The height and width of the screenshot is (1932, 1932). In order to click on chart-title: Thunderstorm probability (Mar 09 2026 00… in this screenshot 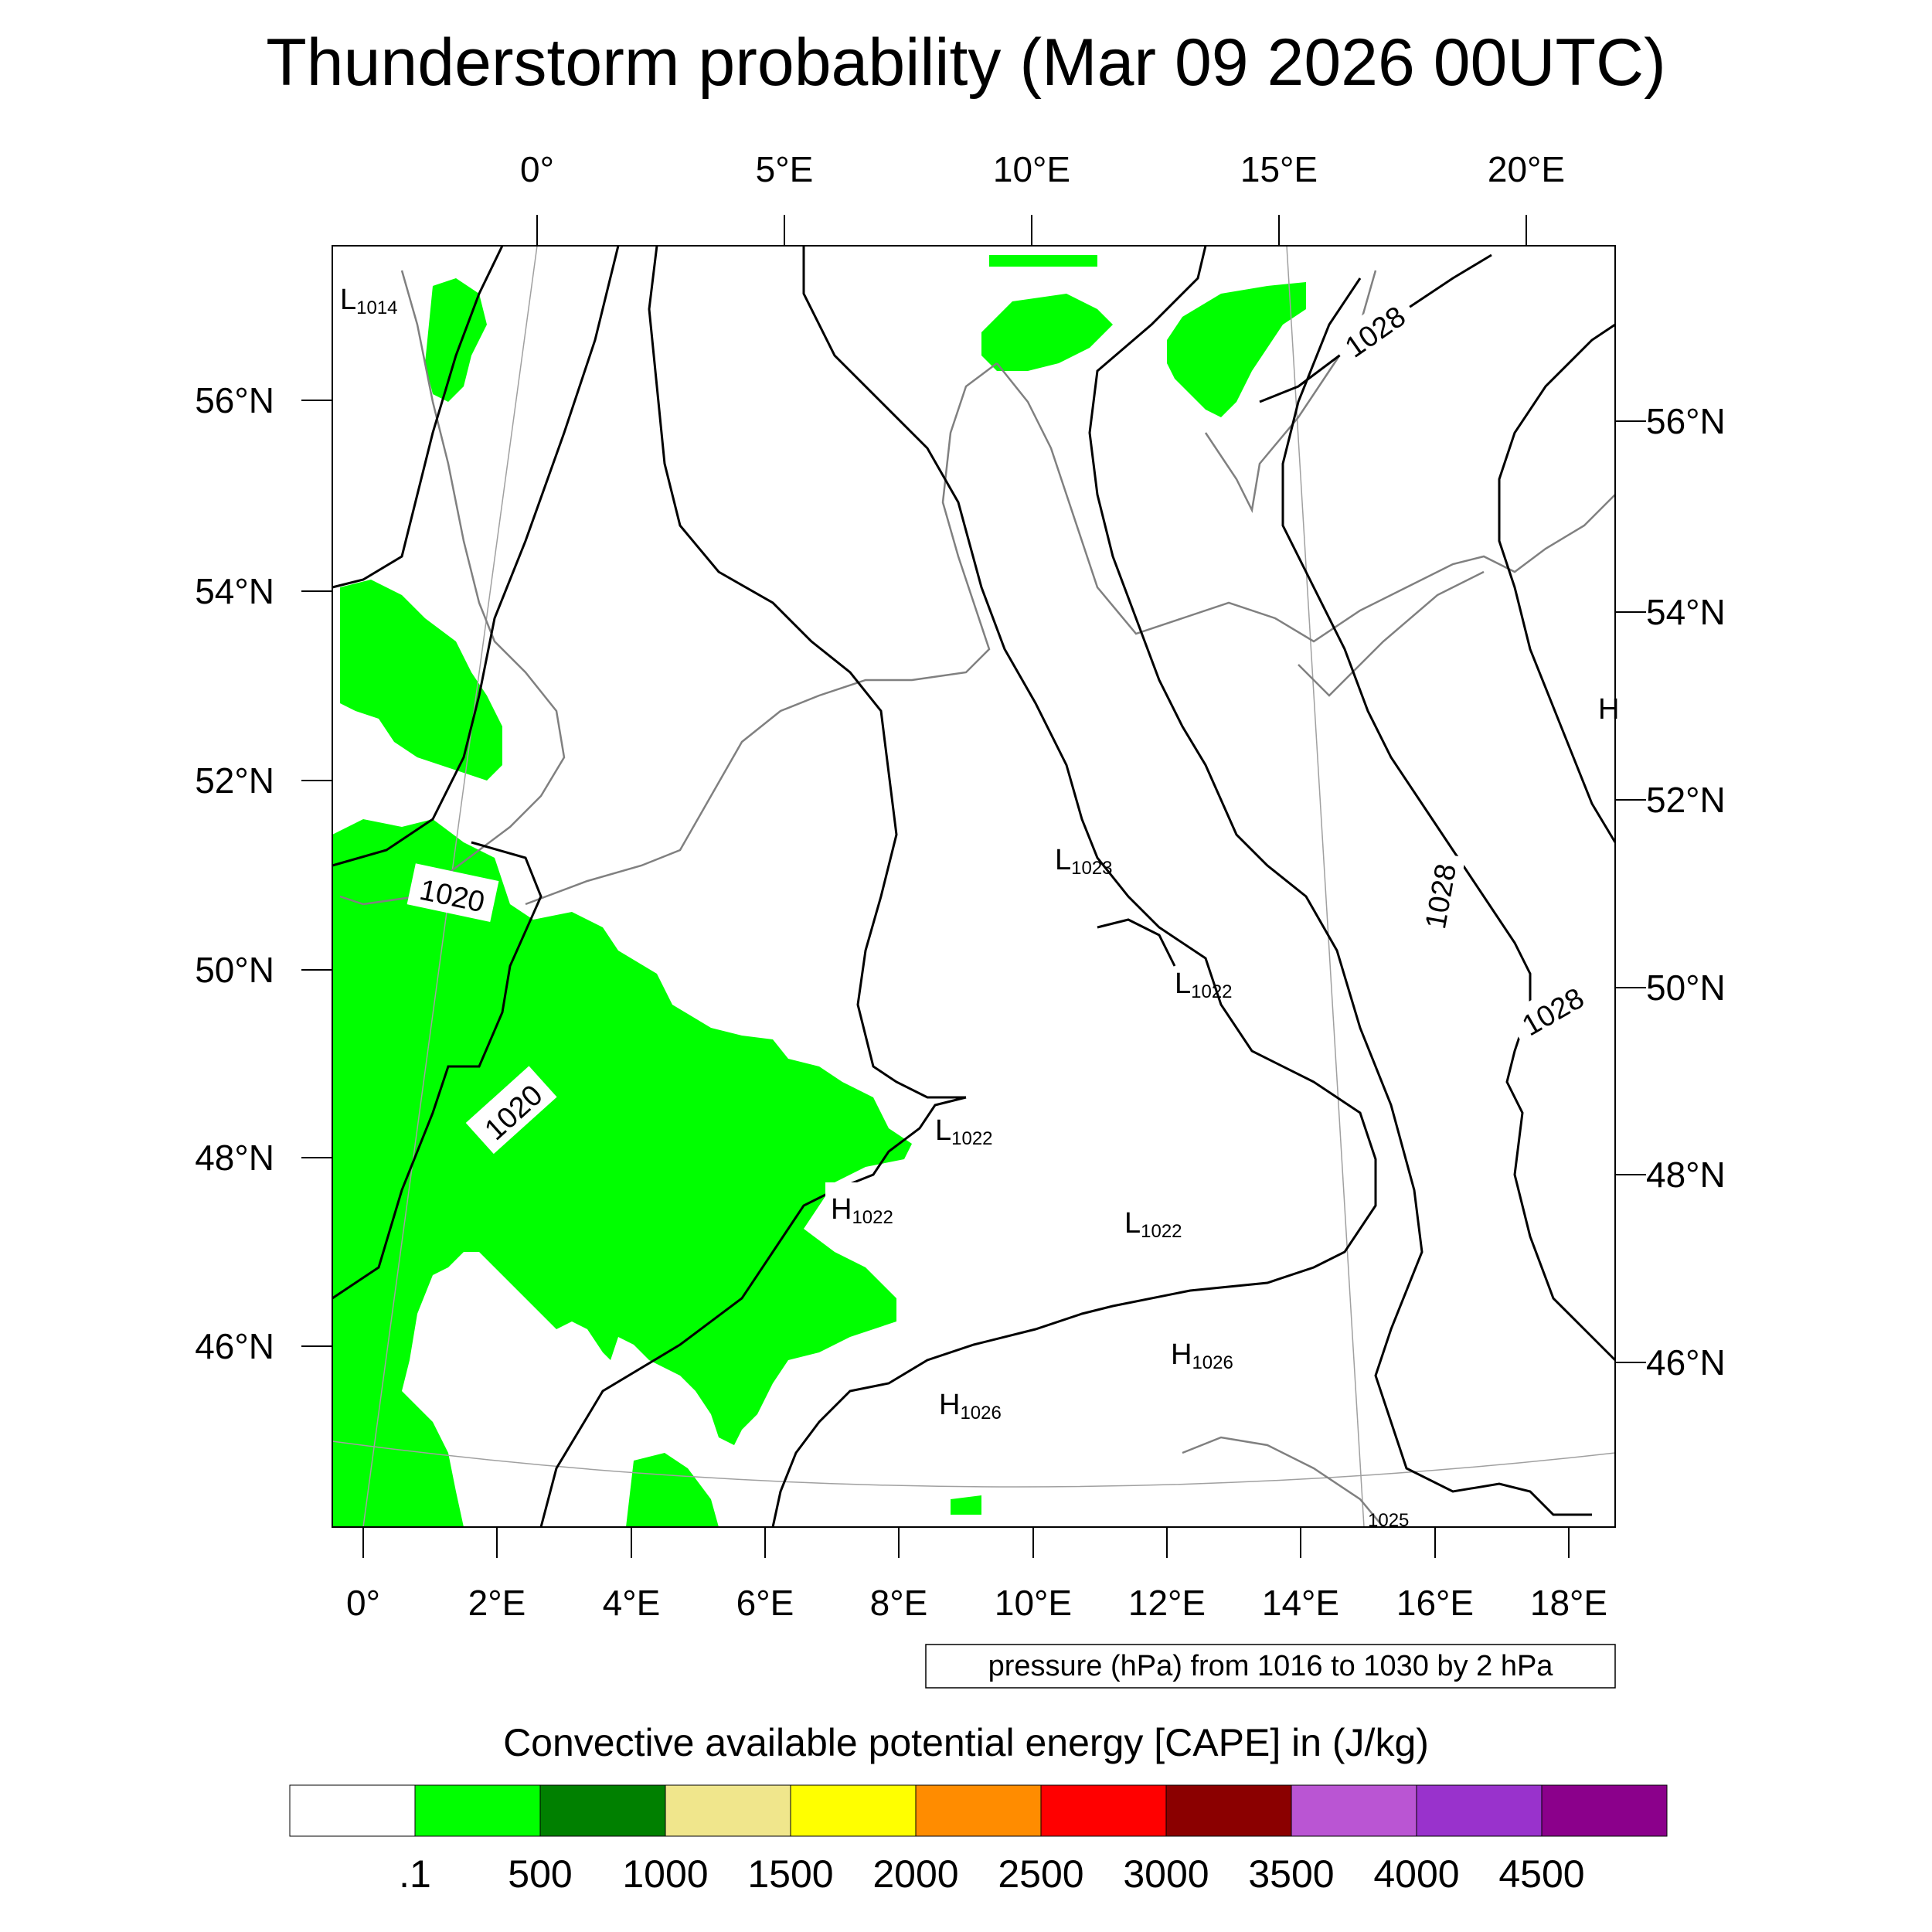, I will do `click(966, 63)`.